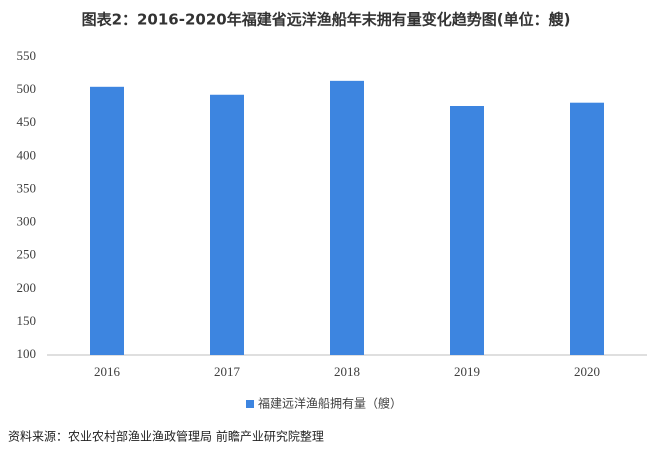 This screenshot has width=652, height=456. What do you see at coordinates (587, 371) in the screenshot?
I see `x-tick-label: 2020` at bounding box center [587, 371].